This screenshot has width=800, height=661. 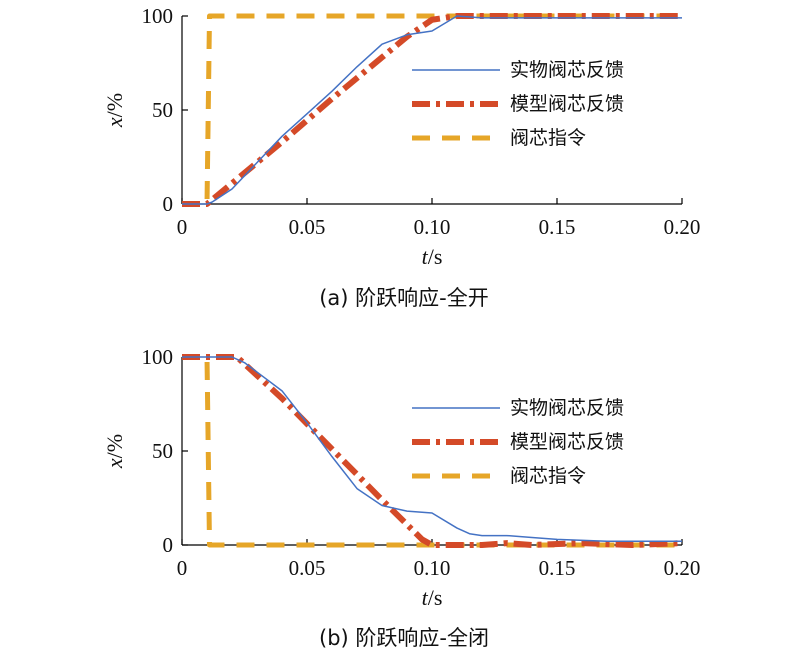 What do you see at coordinates (404, 638) in the screenshot?
I see `chart-caption: (b) 阶跃响应-全闭` at bounding box center [404, 638].